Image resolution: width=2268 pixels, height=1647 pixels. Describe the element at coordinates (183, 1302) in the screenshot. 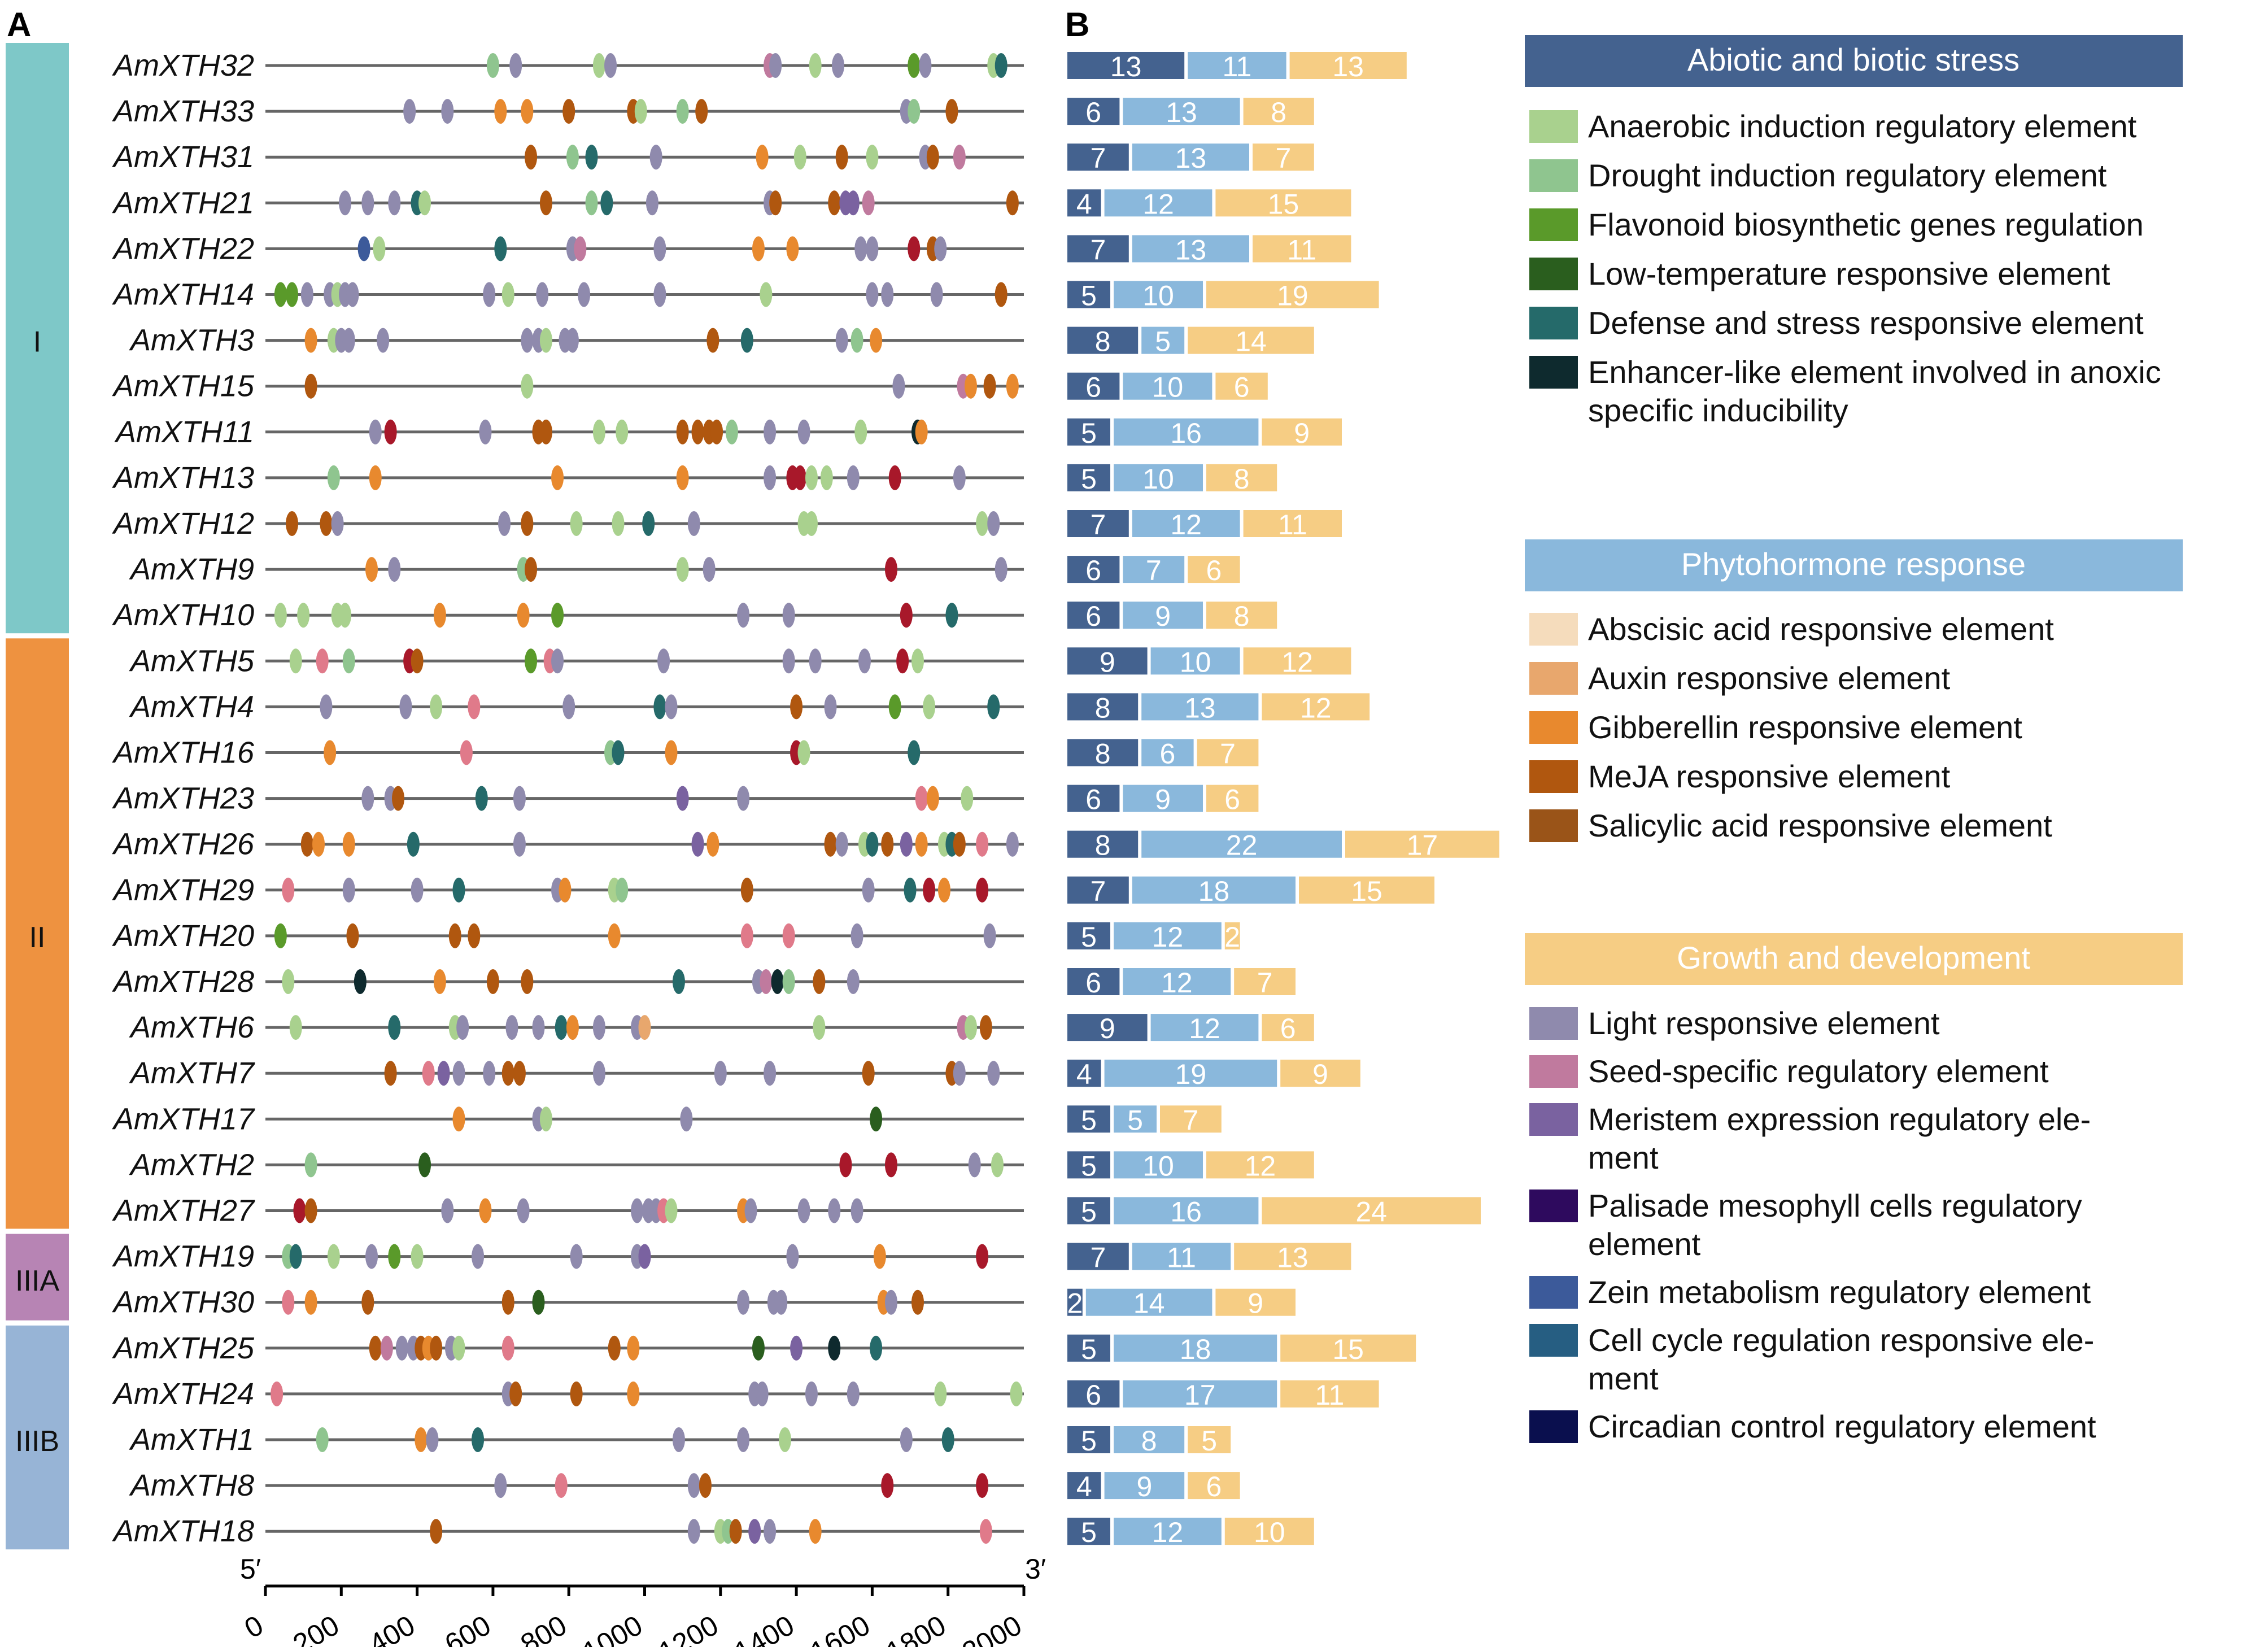

I see `gene-label: AmXTH30` at that location.